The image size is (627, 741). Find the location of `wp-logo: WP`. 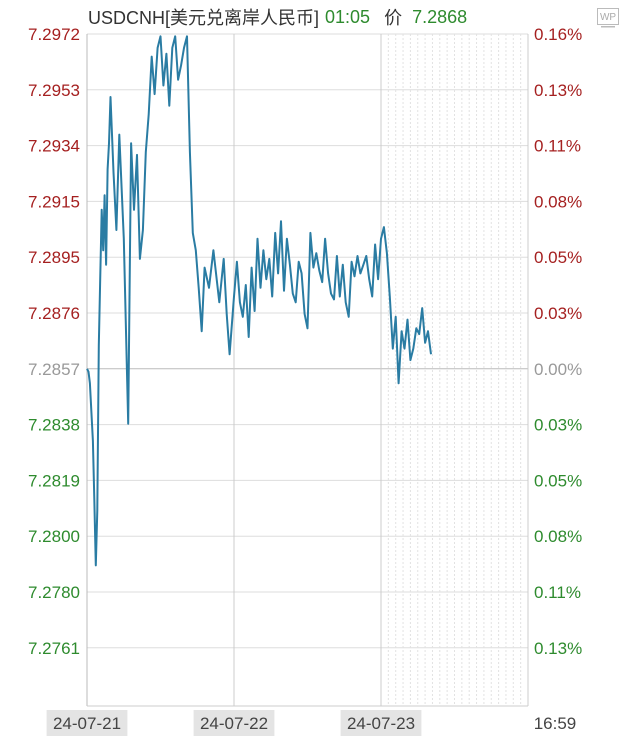

wp-logo: WP is located at coordinates (608, 18).